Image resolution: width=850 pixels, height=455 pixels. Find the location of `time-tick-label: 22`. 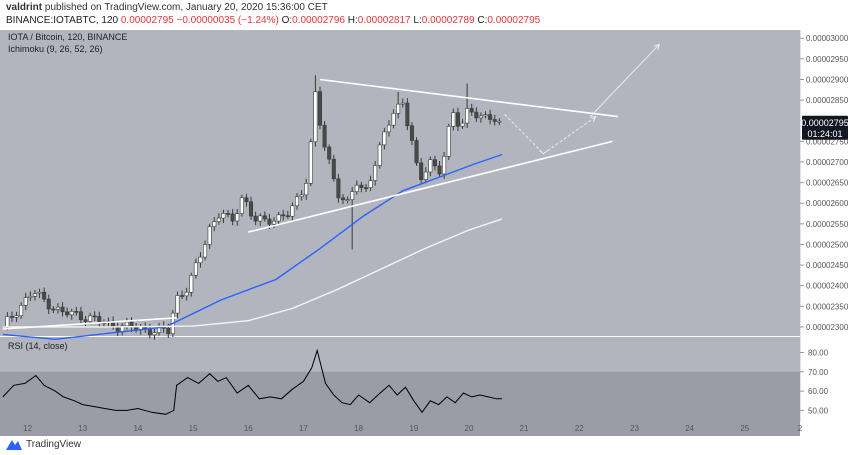

time-tick-label: 22 is located at coordinates (579, 428).